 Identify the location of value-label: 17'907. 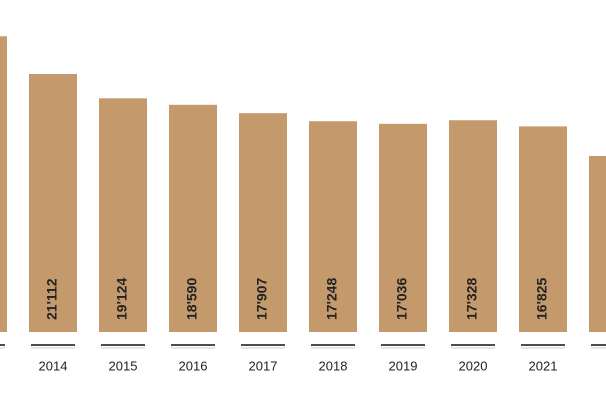
(262, 299).